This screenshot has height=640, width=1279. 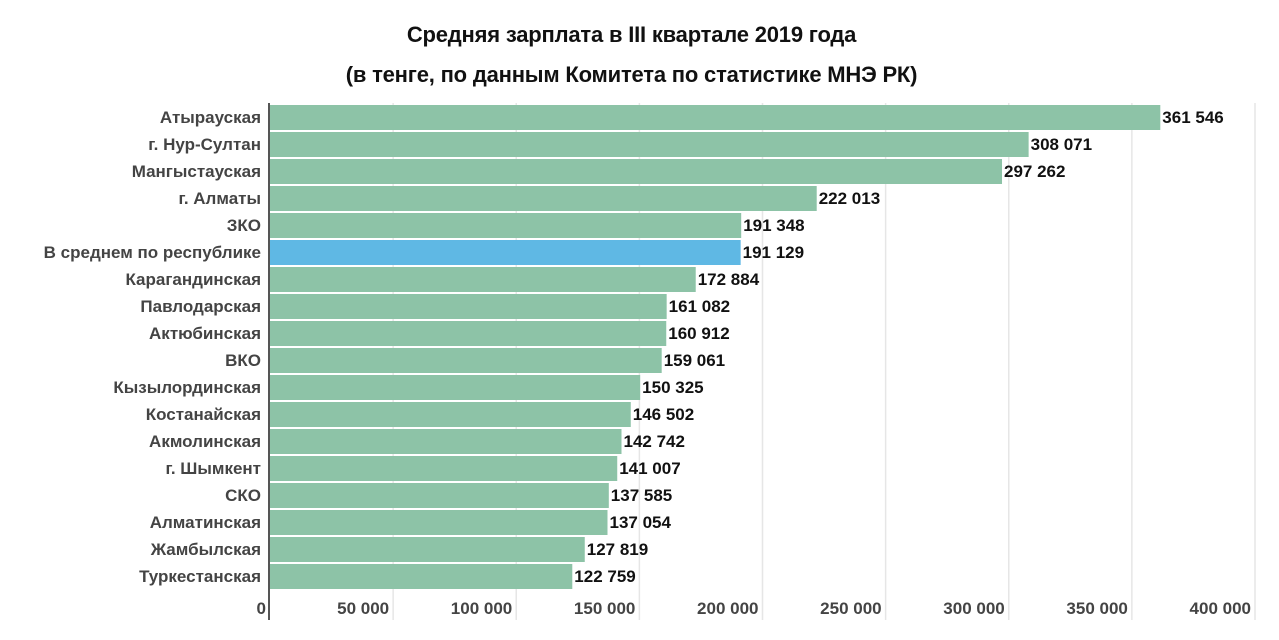 What do you see at coordinates (973, 608) in the screenshot?
I see `x-tick-label: 300 000` at bounding box center [973, 608].